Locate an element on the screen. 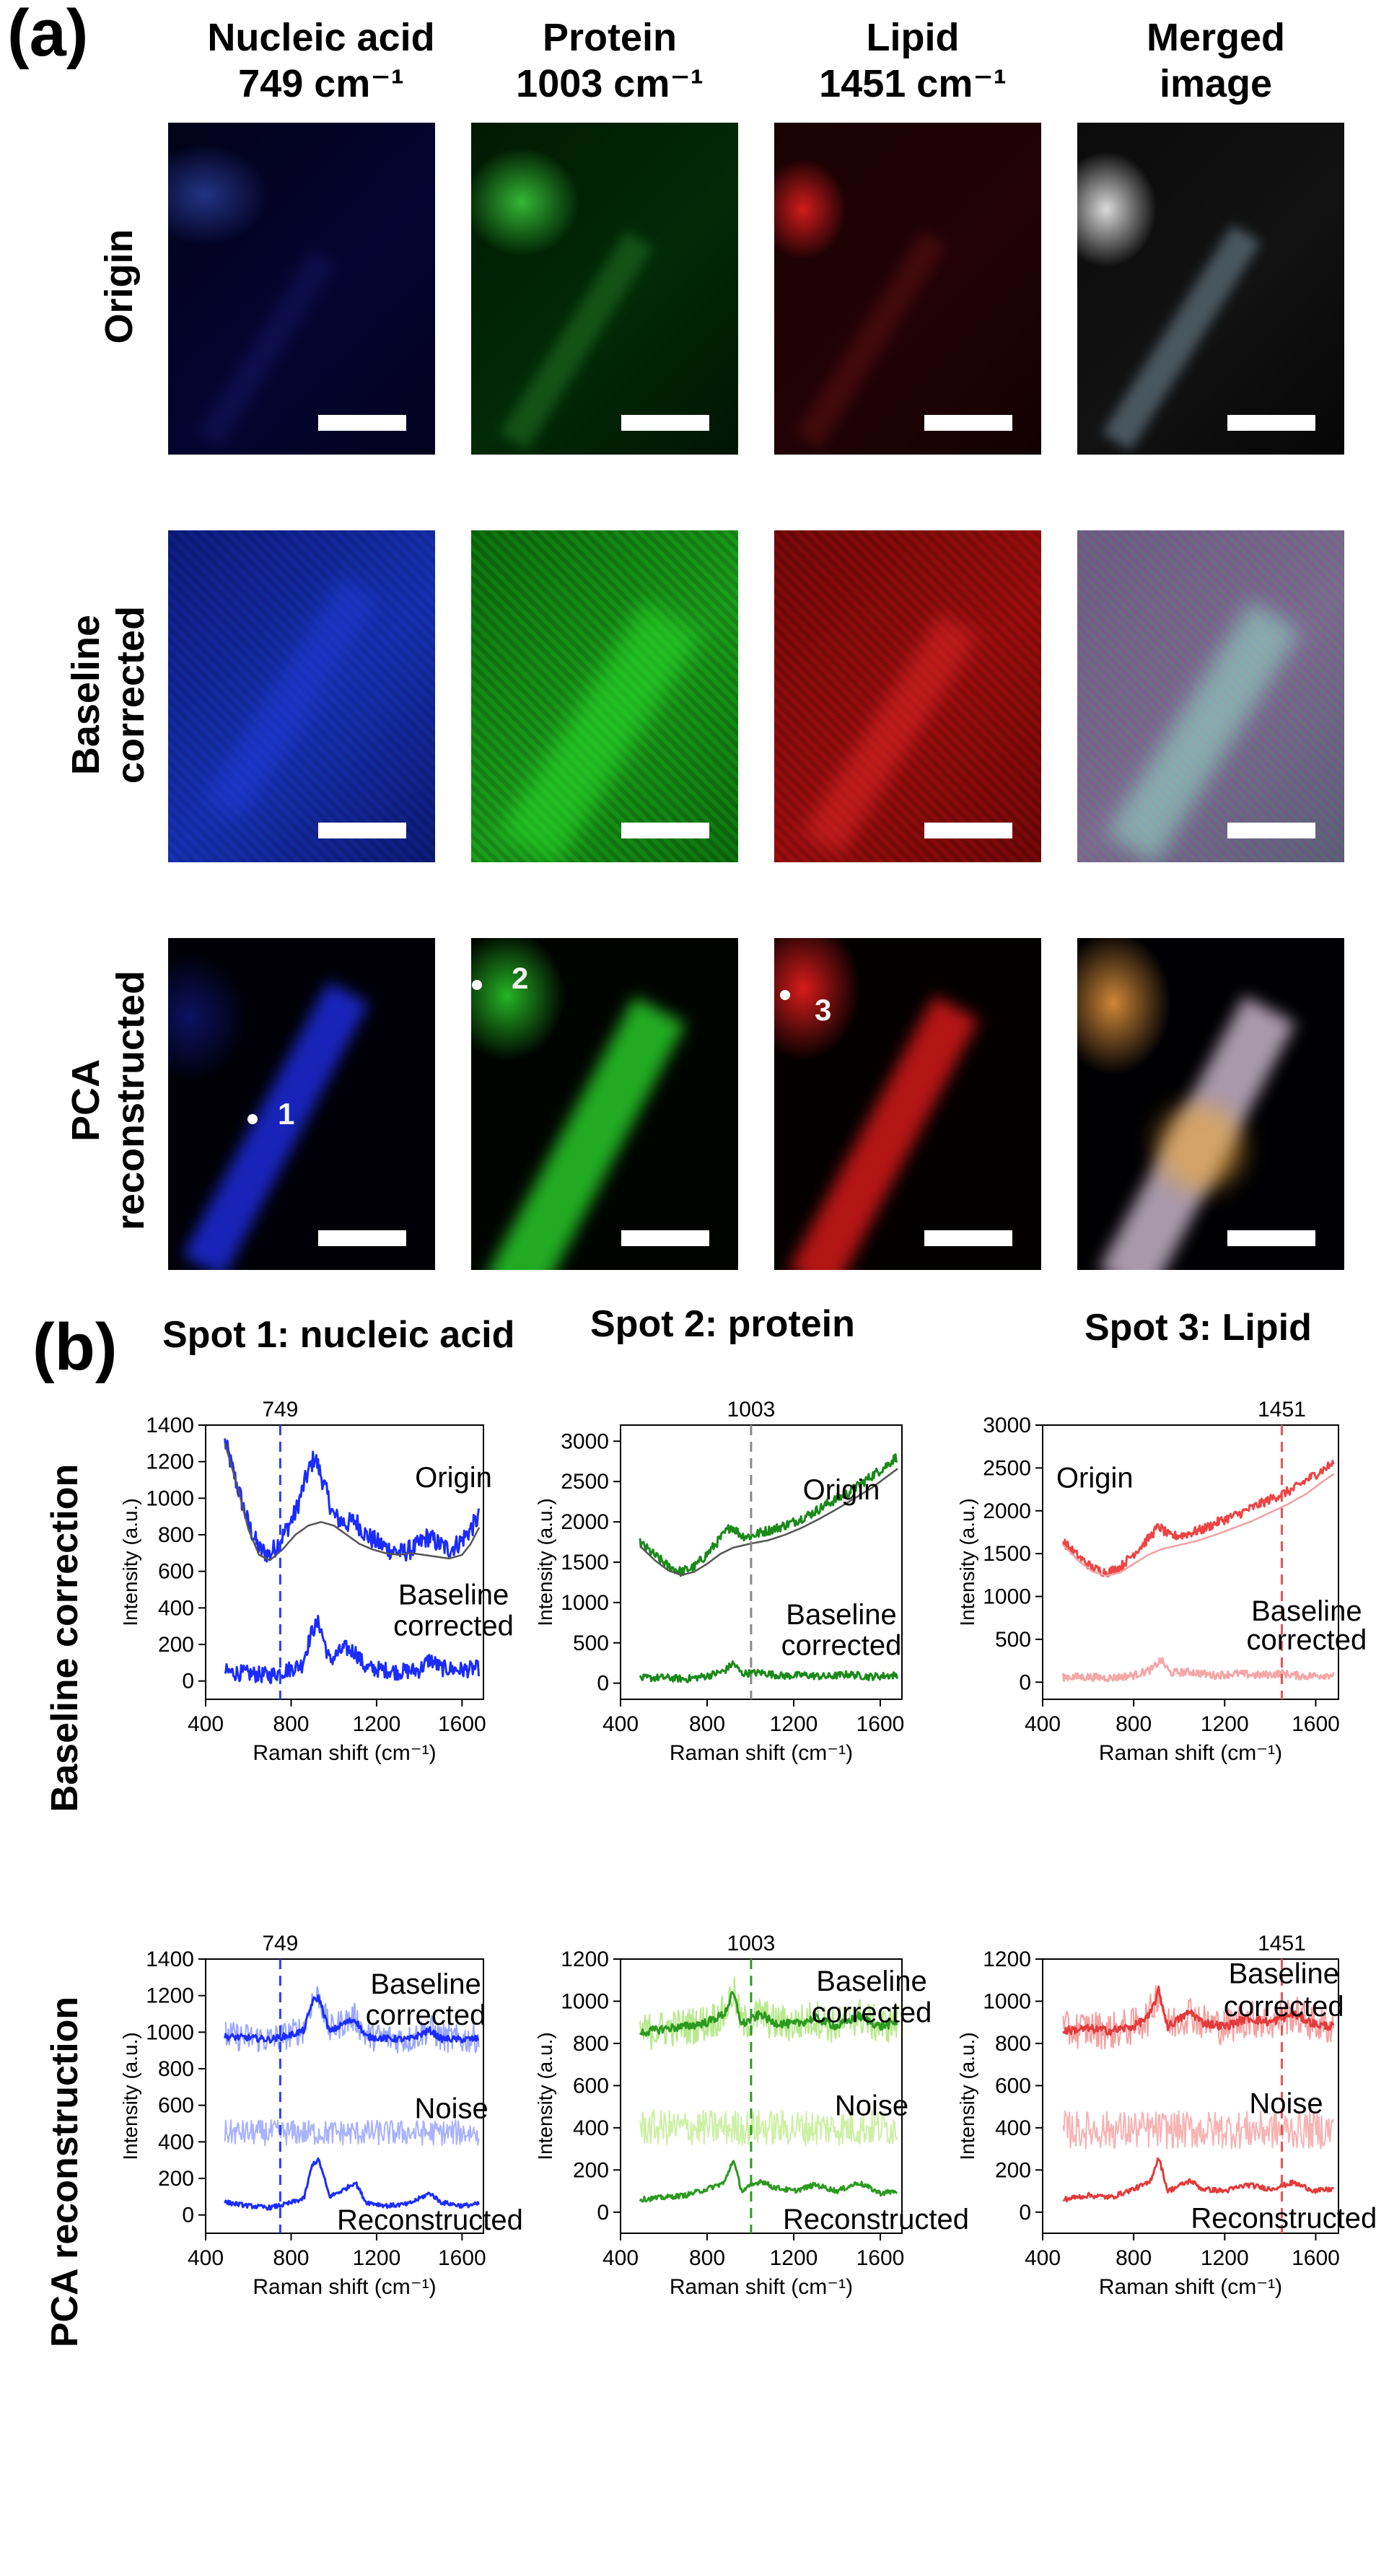  y-tick-label: 1500 is located at coordinates (585, 1562).